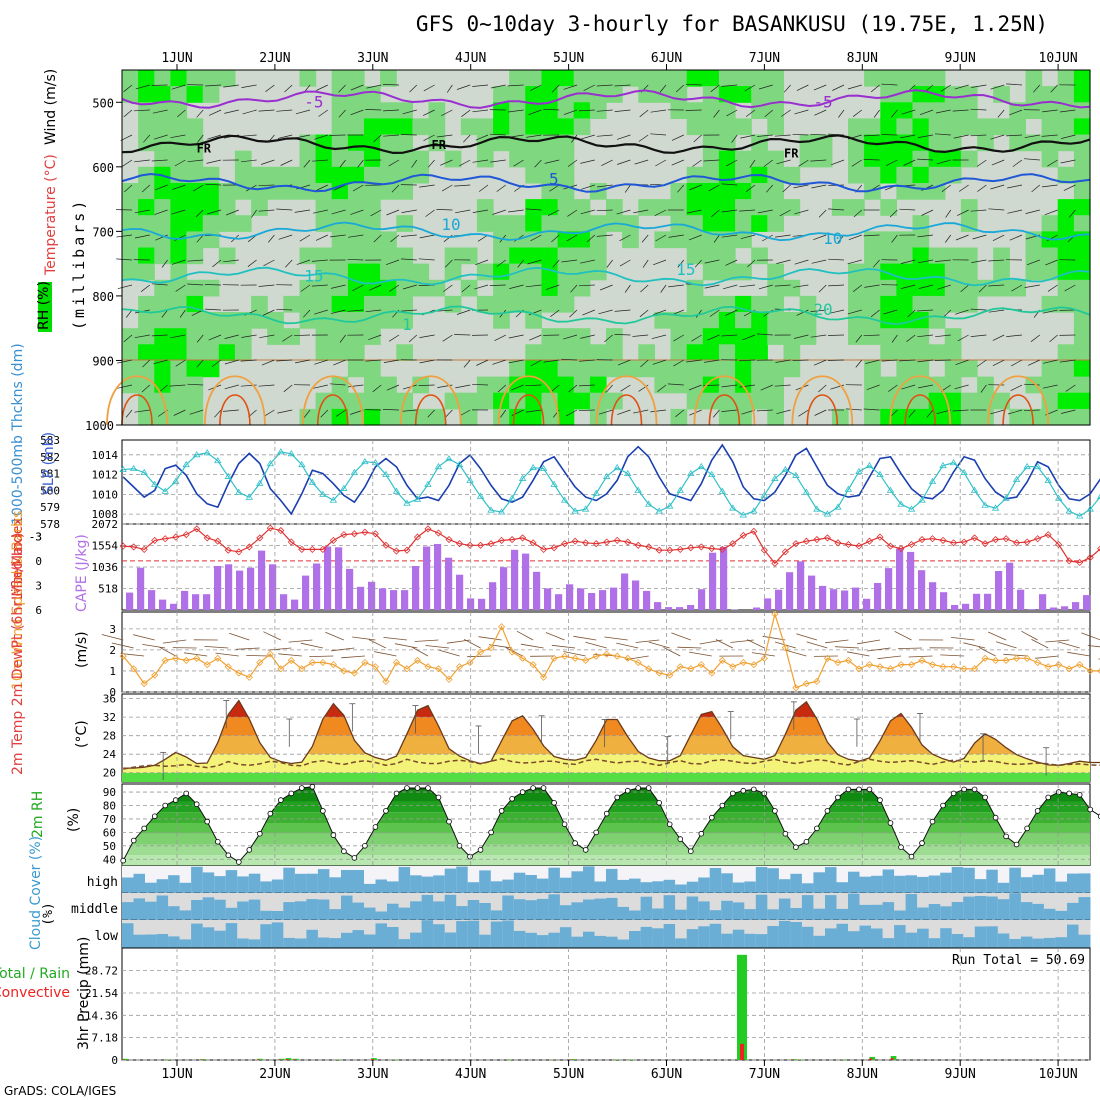 The height and width of the screenshot is (1100, 1100). I want to click on bottom-x-tick-label: 10JUN, so click(1058, 1074).